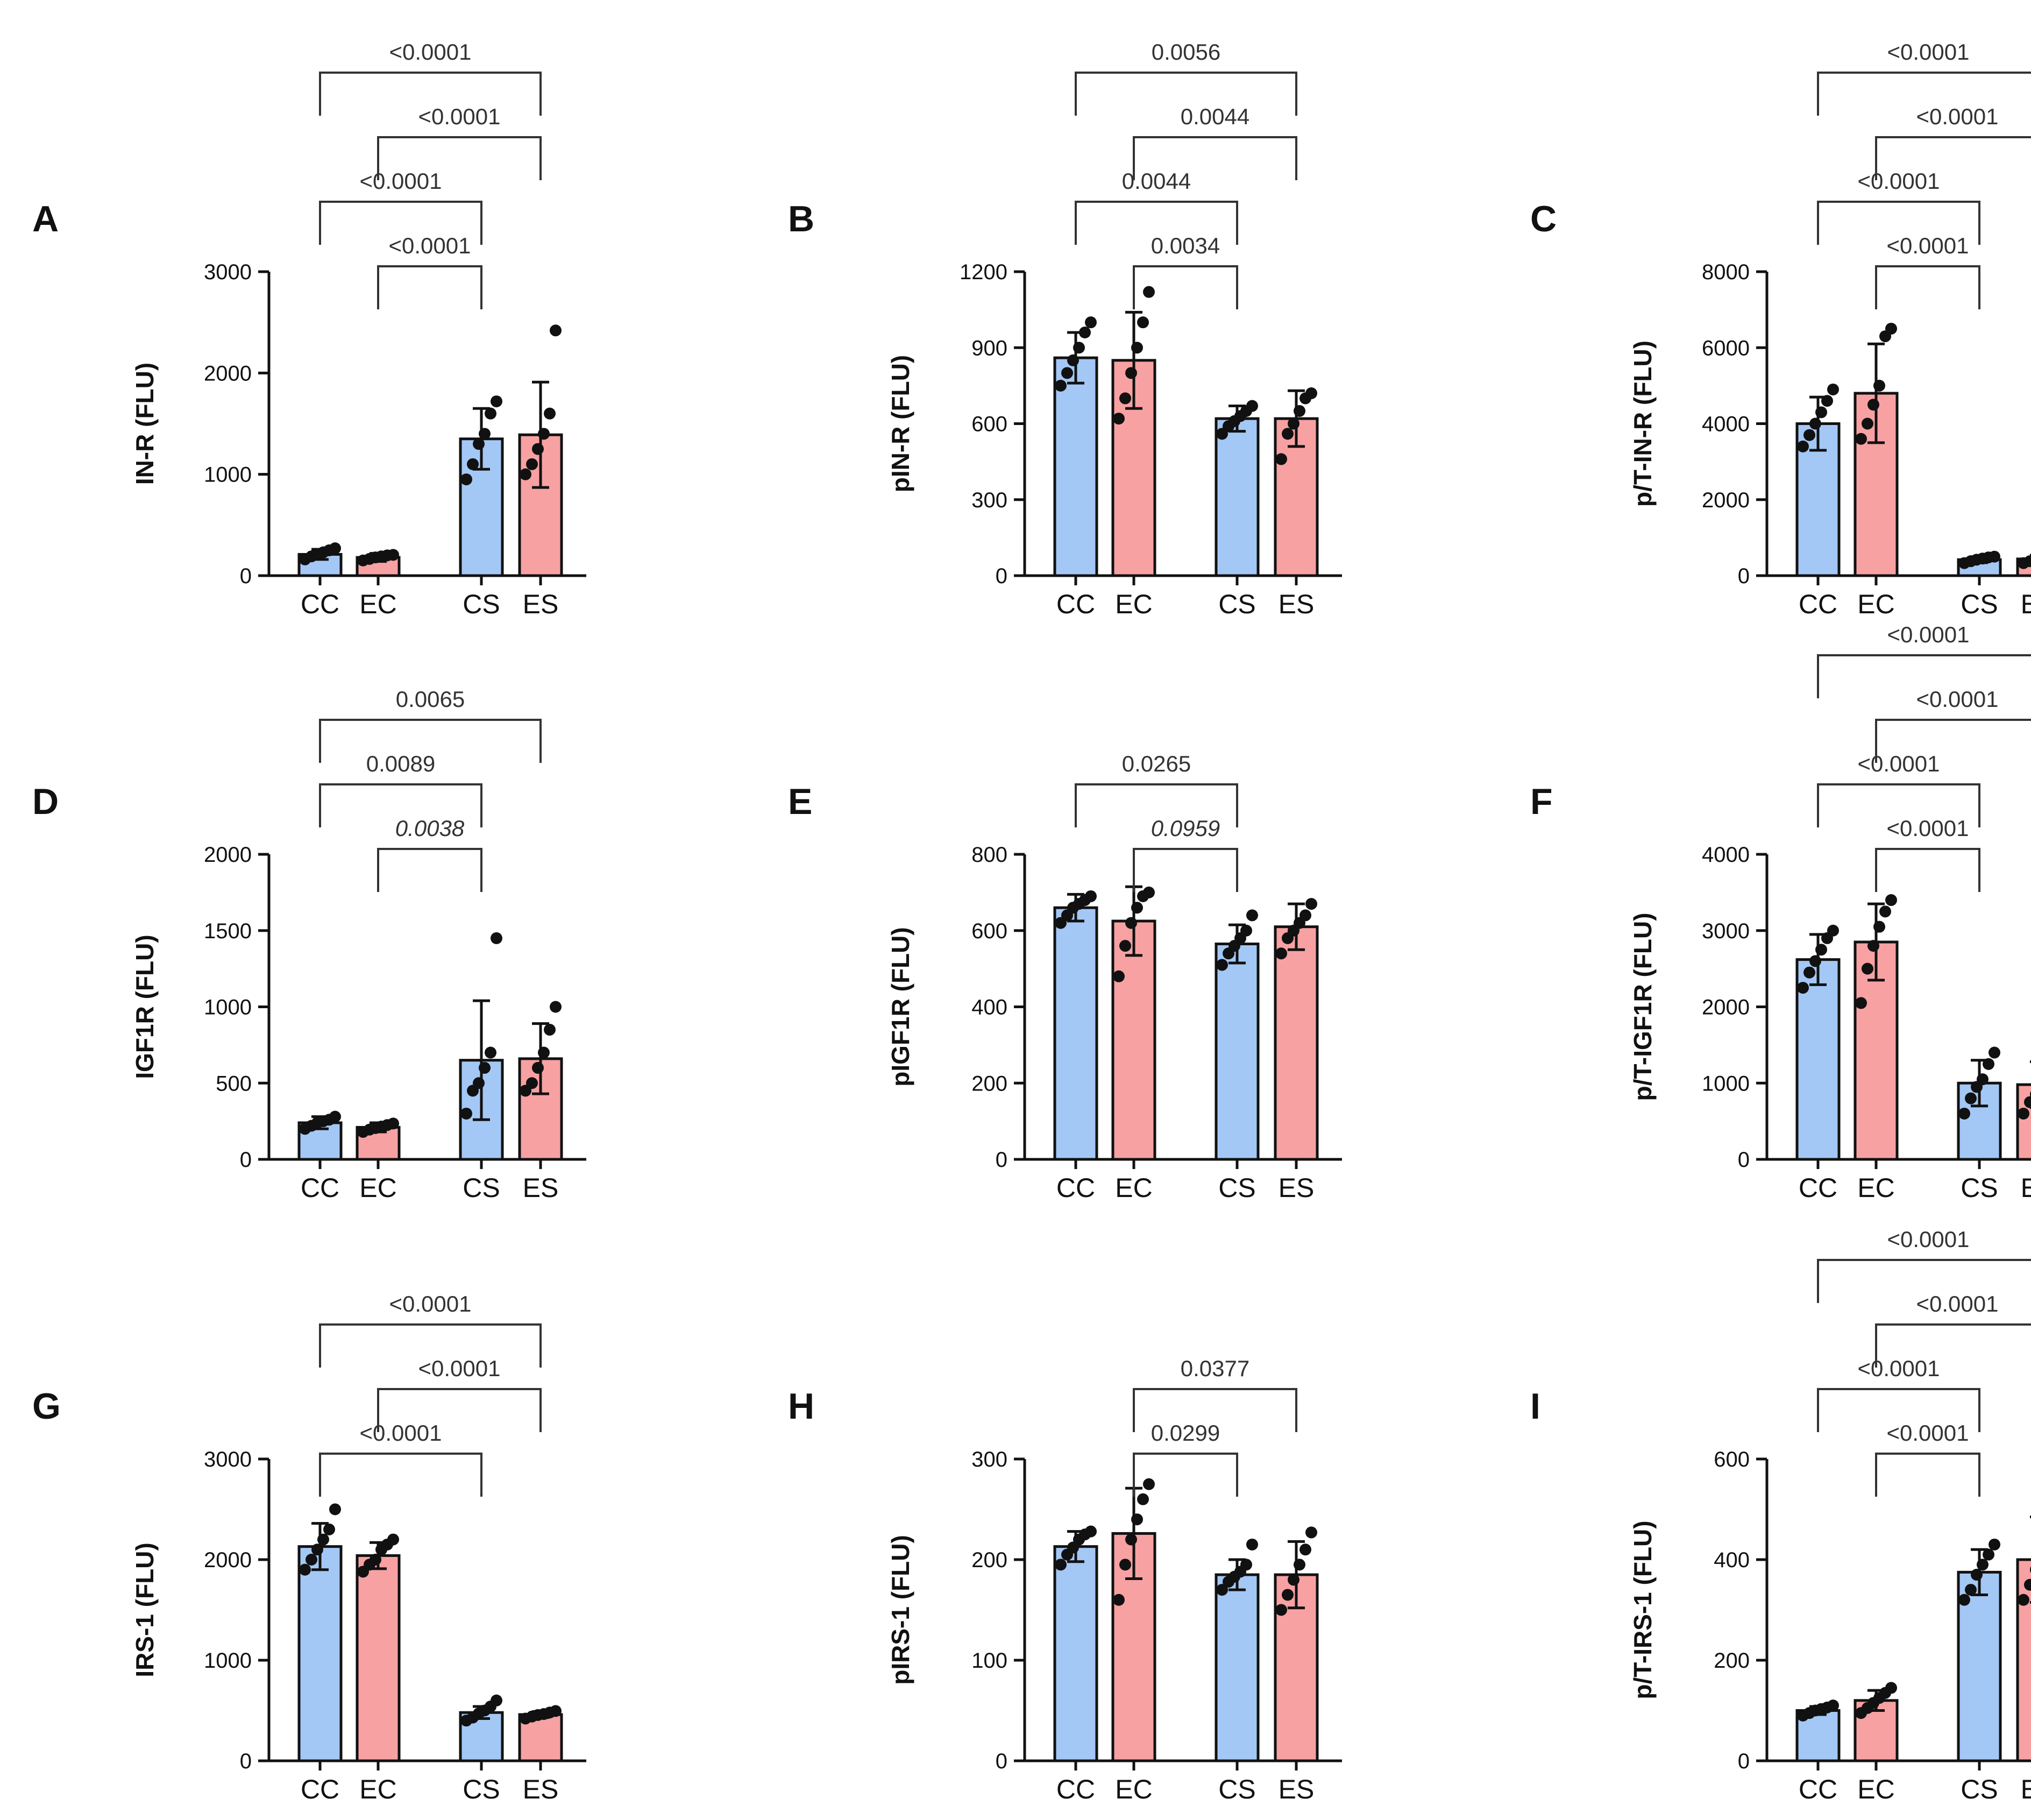 Image resolution: width=2031 pixels, height=1820 pixels. I want to click on panel-letter: F, so click(1542, 802).